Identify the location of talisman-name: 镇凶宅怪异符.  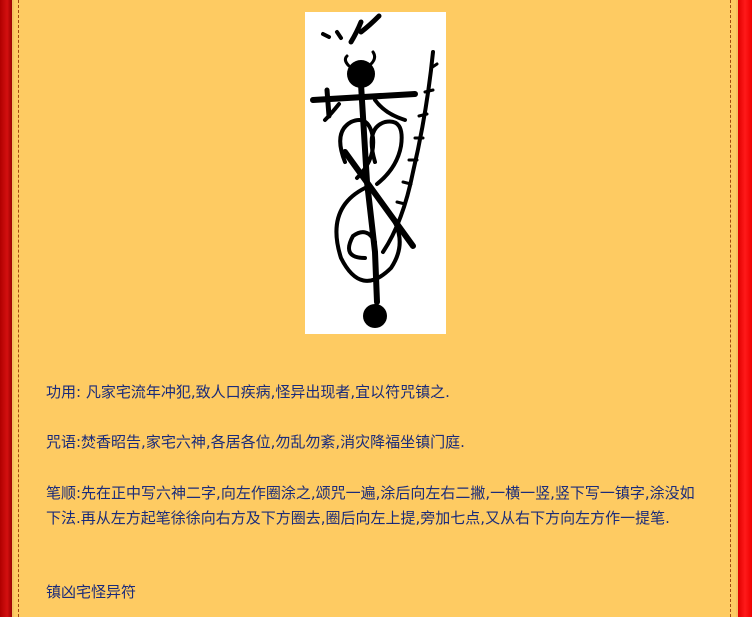
(91, 592).